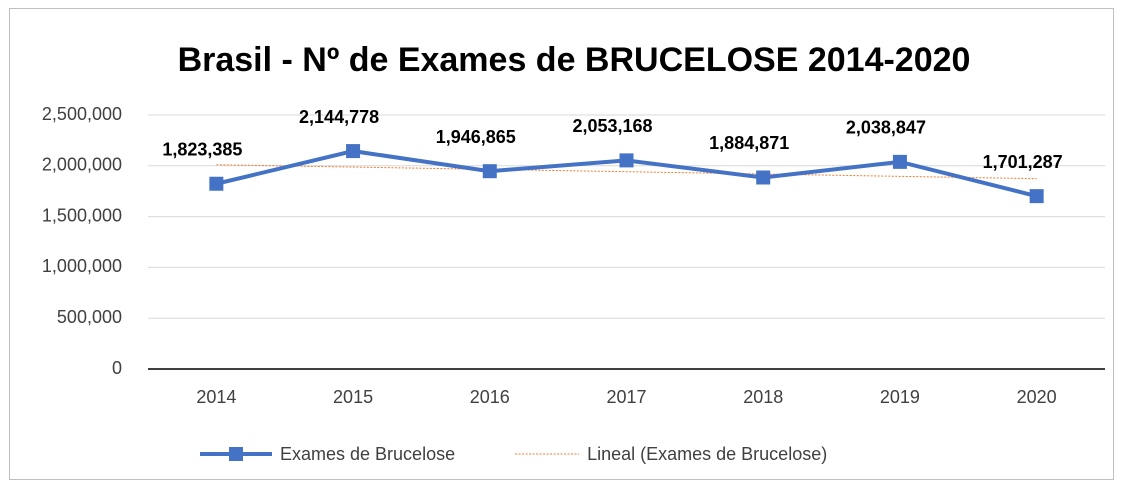 This screenshot has width=1123, height=485. What do you see at coordinates (626, 172) in the screenshot?
I see `trend-line` at bounding box center [626, 172].